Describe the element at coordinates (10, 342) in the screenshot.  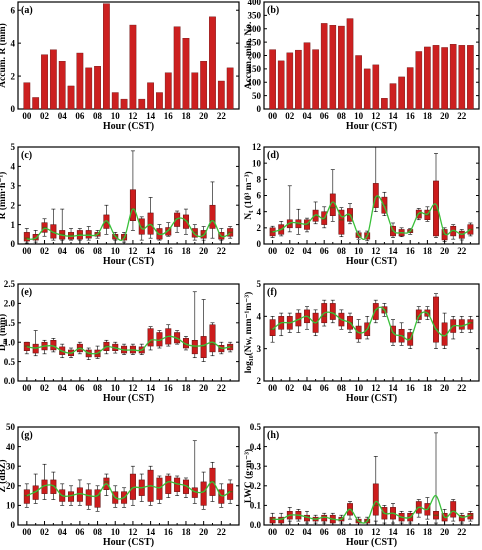
I see `y-tick-label: 1.0` at that location.